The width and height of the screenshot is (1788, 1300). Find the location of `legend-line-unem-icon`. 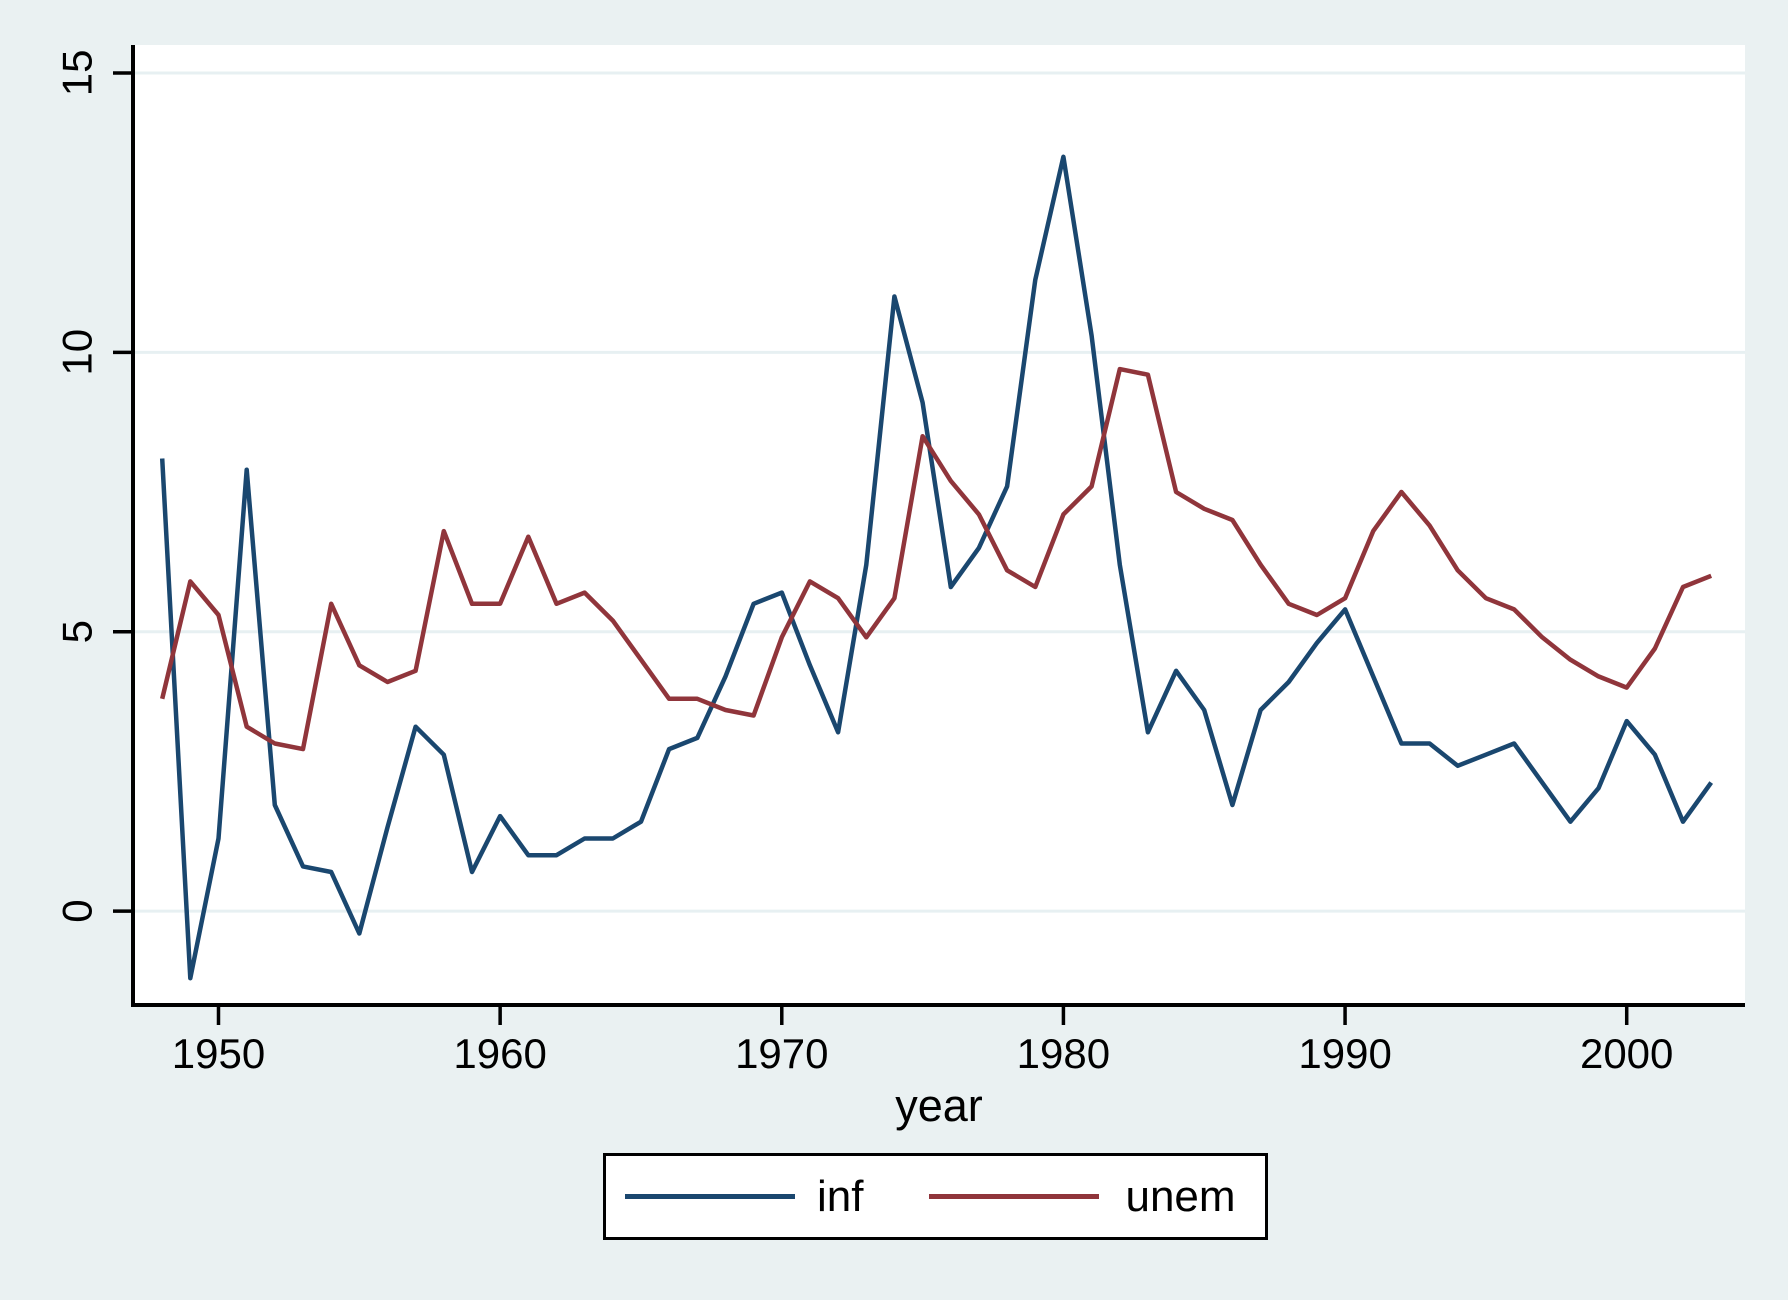

legend-line-unem-icon is located at coordinates (1014, 1196).